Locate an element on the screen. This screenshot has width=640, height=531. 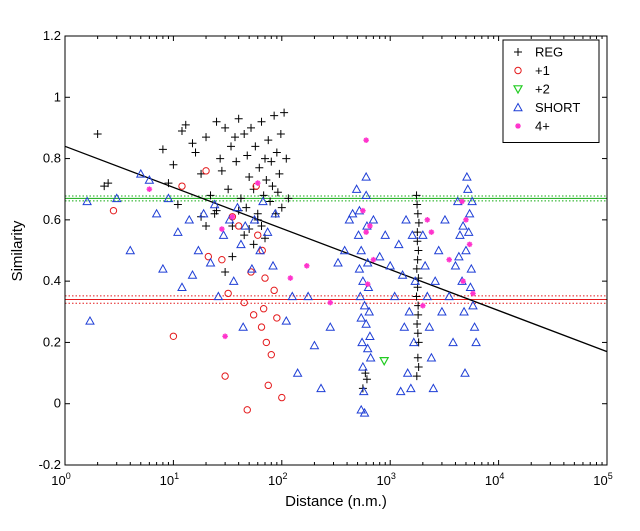
legend-item: +1 is located at coordinates (532, 70).